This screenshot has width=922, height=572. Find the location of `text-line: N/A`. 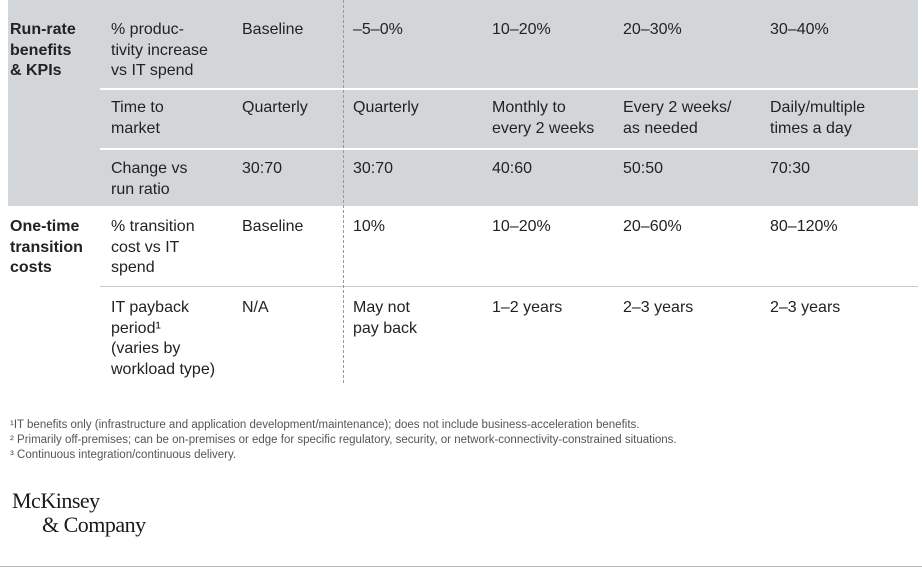

text-line: N/A is located at coordinates (255, 307).